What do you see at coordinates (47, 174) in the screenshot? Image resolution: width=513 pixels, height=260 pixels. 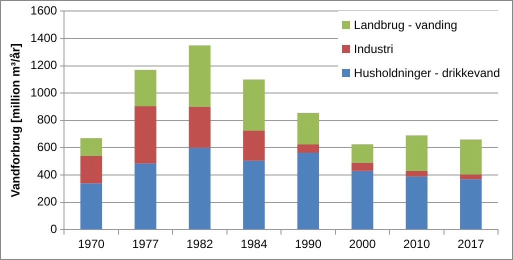 I see `y-tick-label: 400` at bounding box center [47, 174].